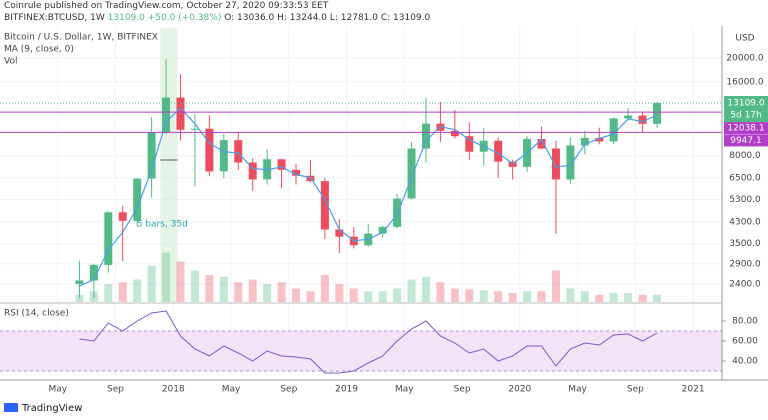  I want to click on rsi-line, so click(368, 342).